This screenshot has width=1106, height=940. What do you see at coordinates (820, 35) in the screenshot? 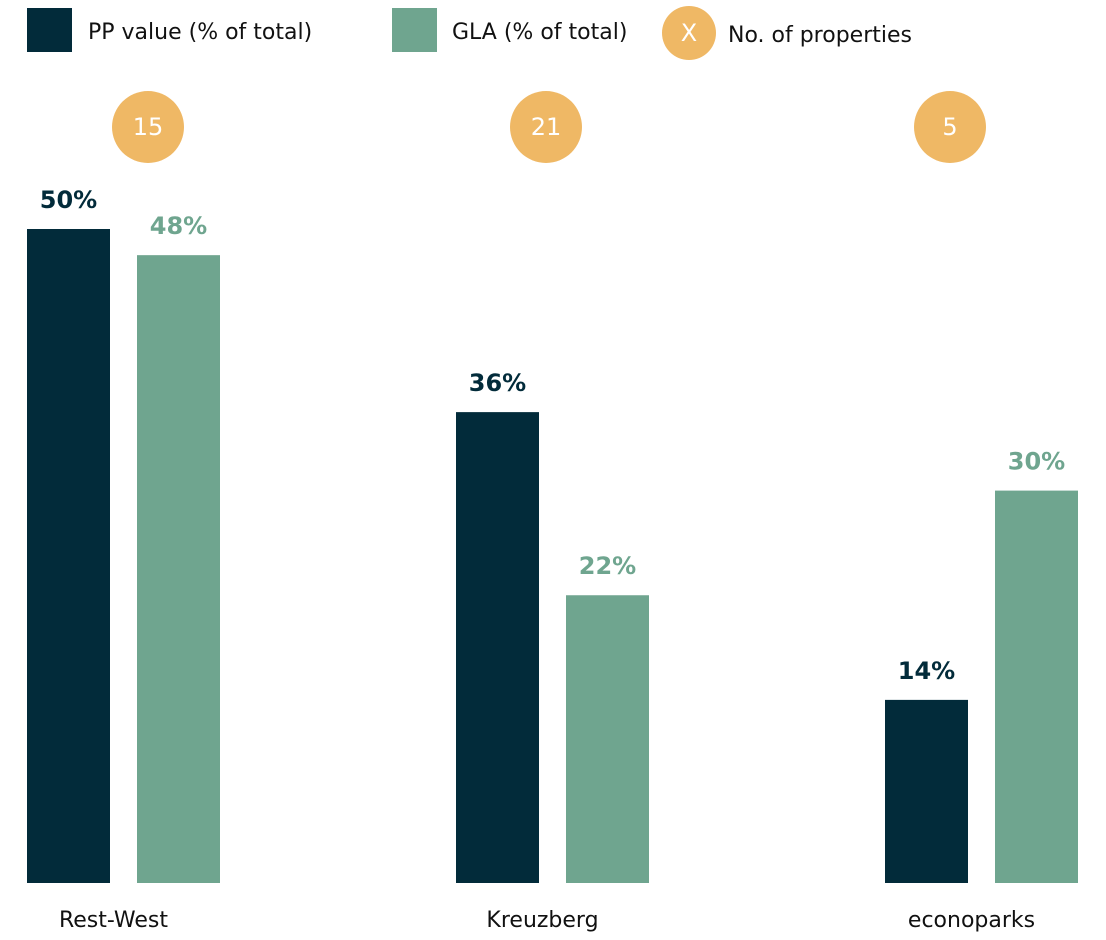
I see `legend-label: No. of properties` at bounding box center [820, 35].